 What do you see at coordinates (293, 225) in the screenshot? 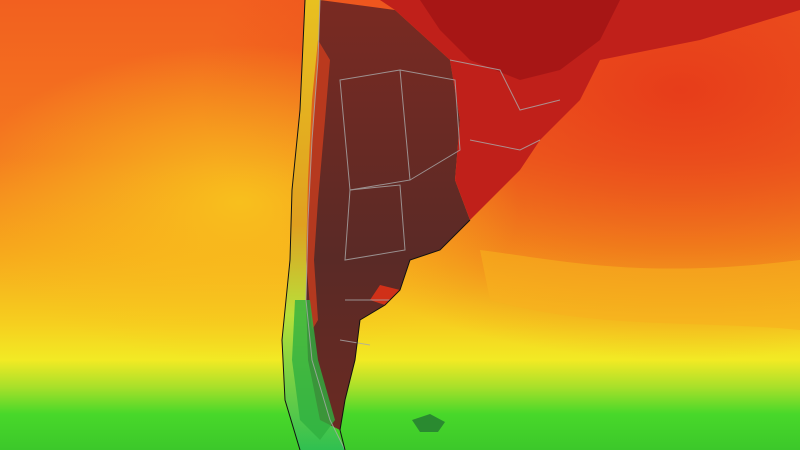
I see `coastline-west` at bounding box center [293, 225].